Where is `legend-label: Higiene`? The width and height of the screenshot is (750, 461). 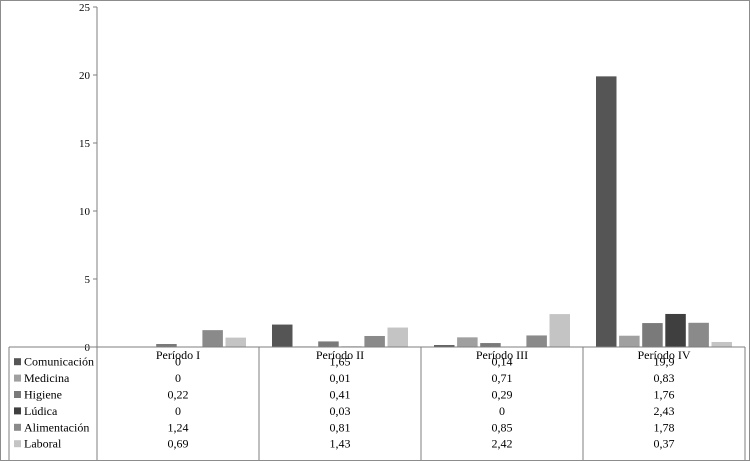 legend-label: Higiene is located at coordinates (43, 395).